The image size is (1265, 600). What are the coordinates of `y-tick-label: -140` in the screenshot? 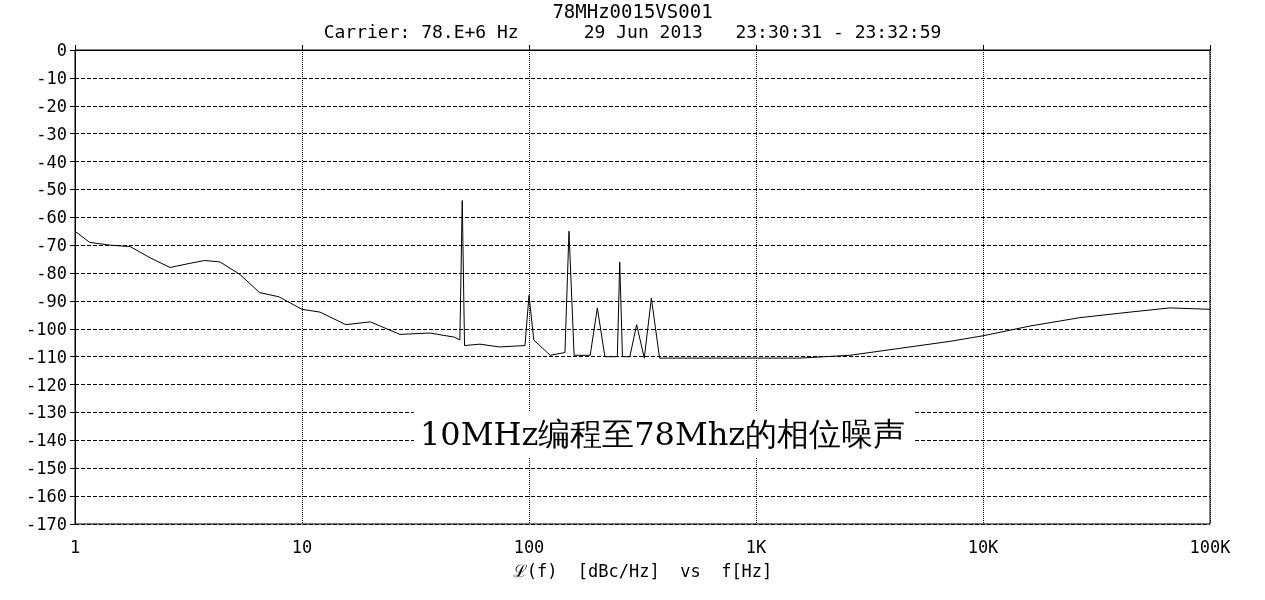 It's located at (46, 440).